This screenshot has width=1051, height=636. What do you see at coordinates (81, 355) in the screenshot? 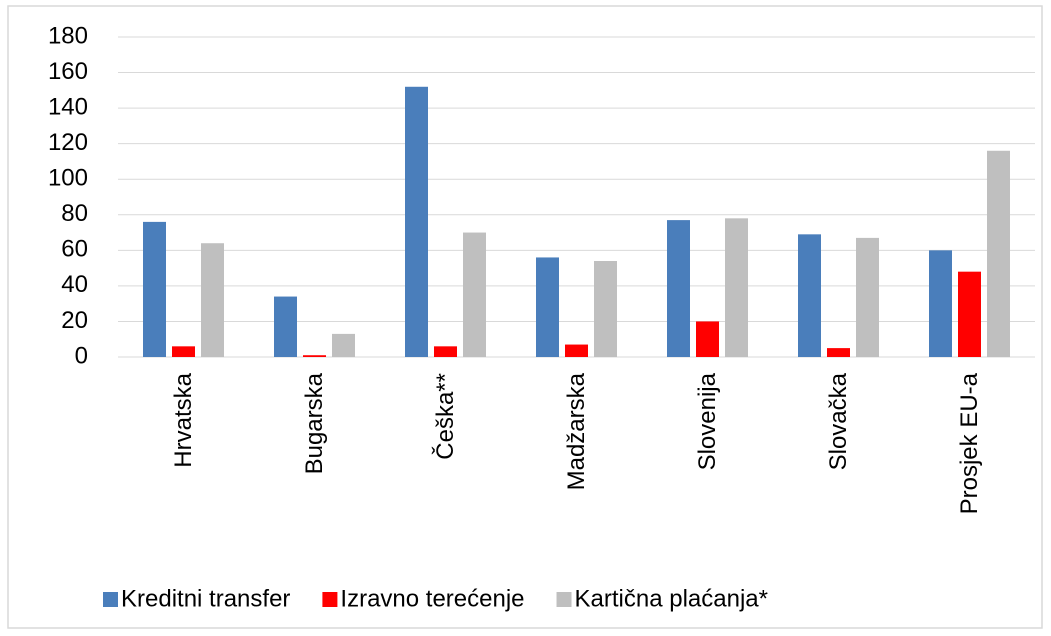
I see `y-tick-label: 0` at bounding box center [81, 355].